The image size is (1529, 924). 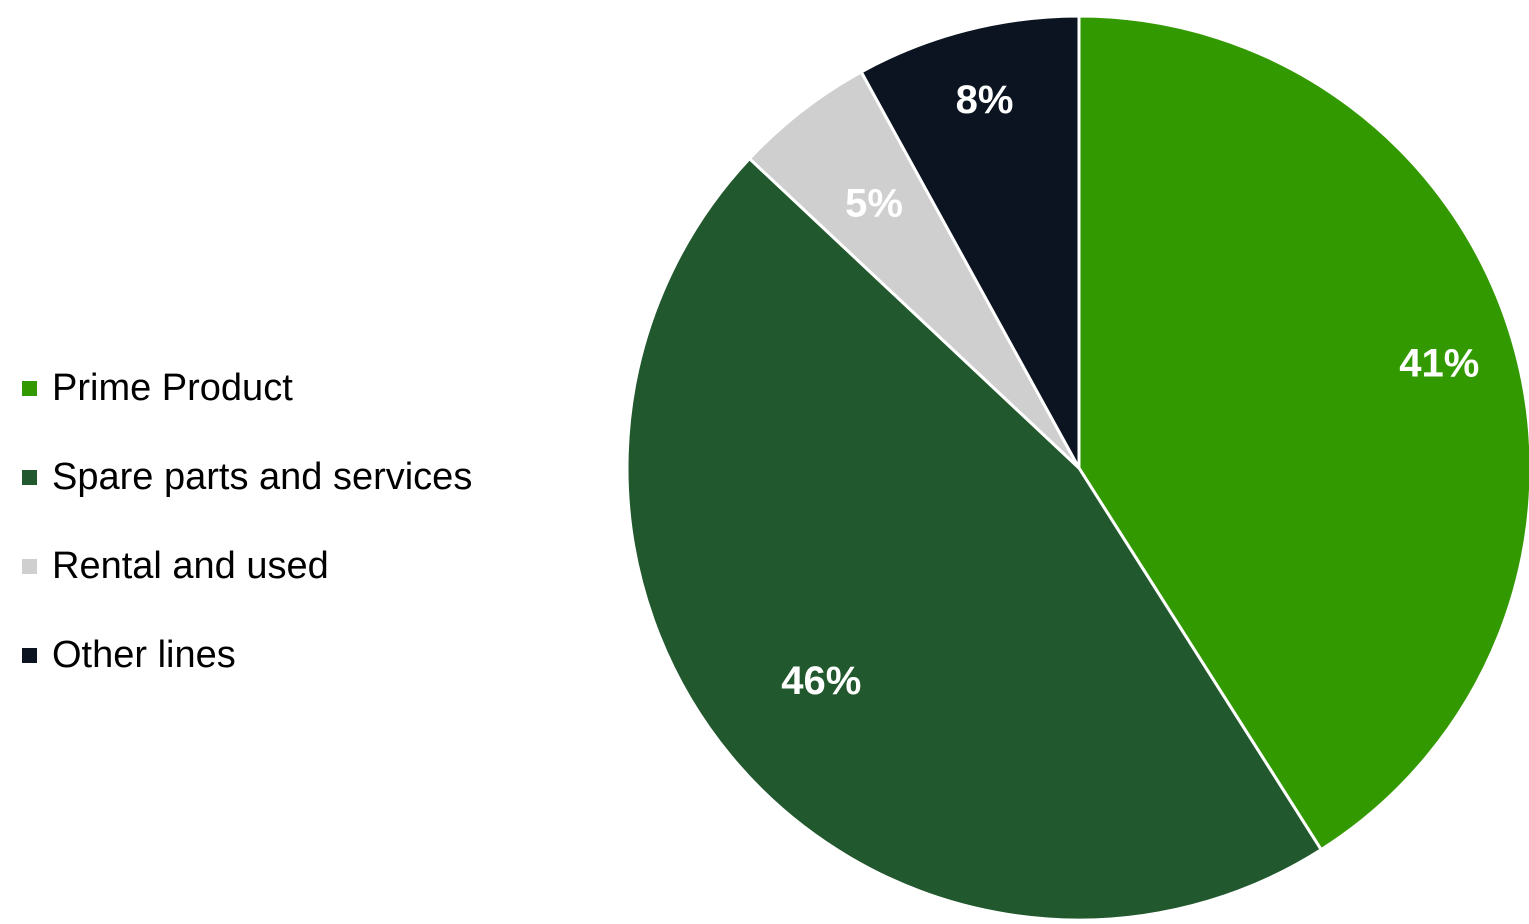 I want to click on data-label-other-lines: 8%, so click(x=985, y=100).